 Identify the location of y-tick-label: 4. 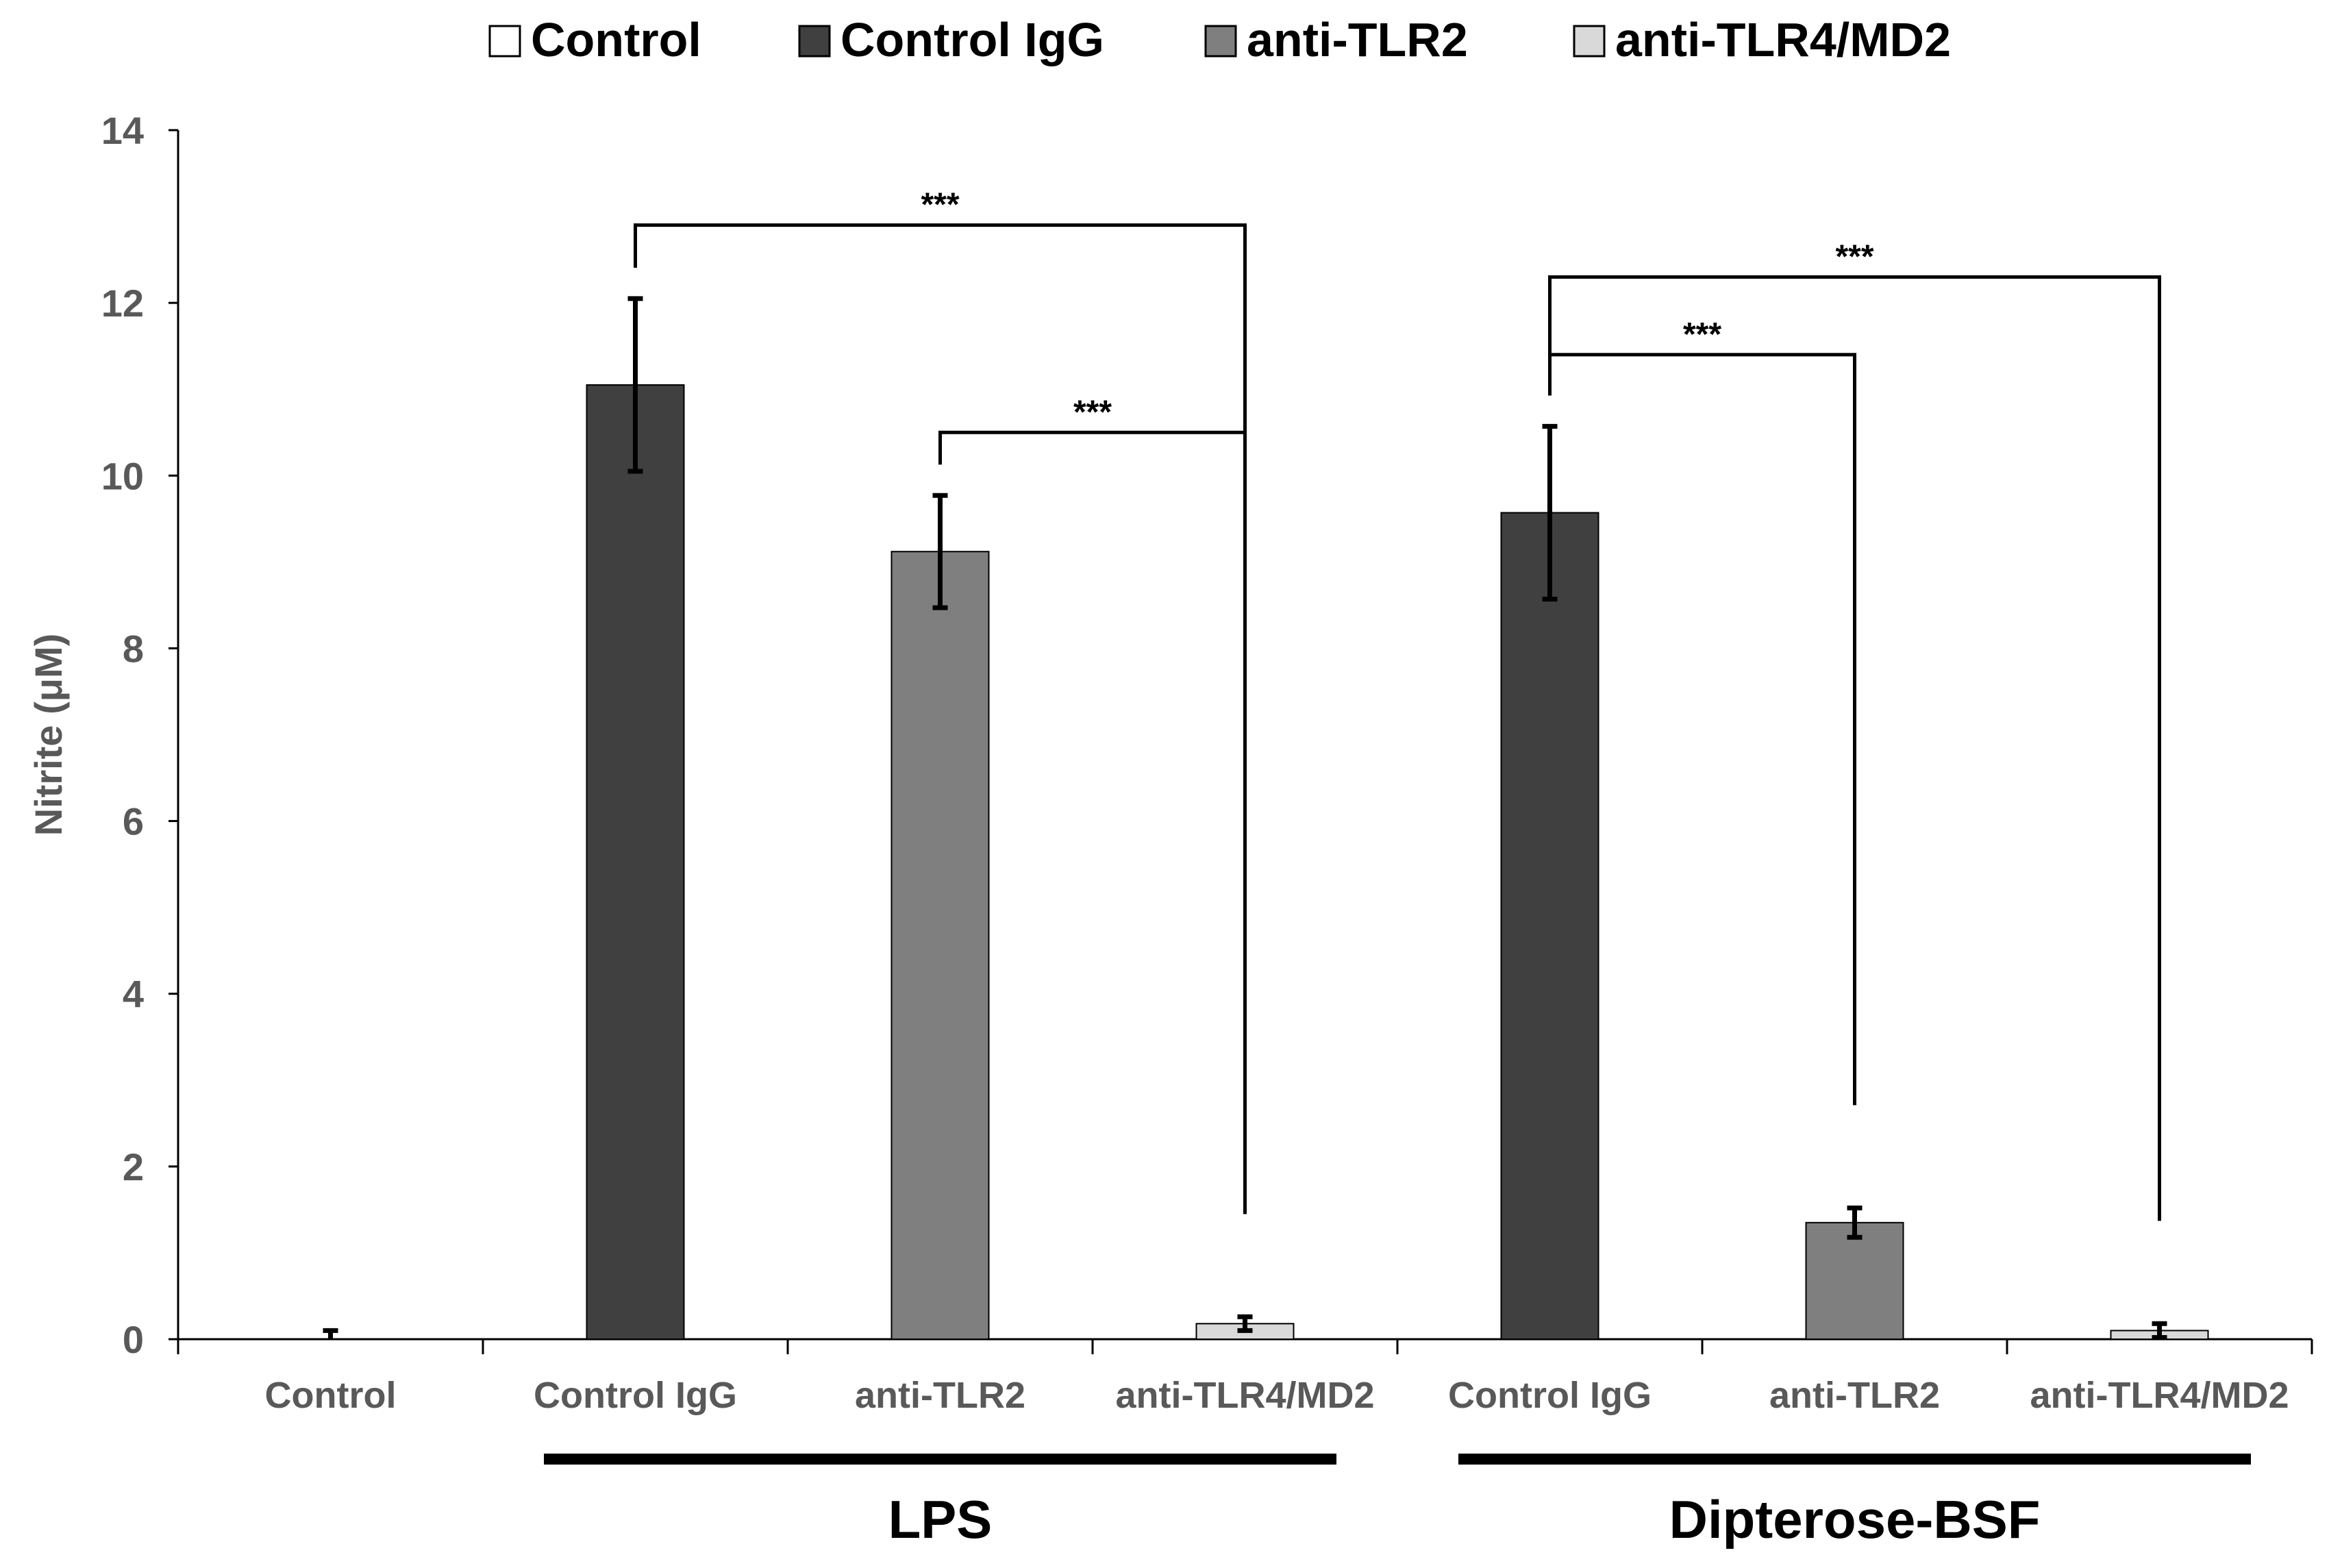
(133, 994).